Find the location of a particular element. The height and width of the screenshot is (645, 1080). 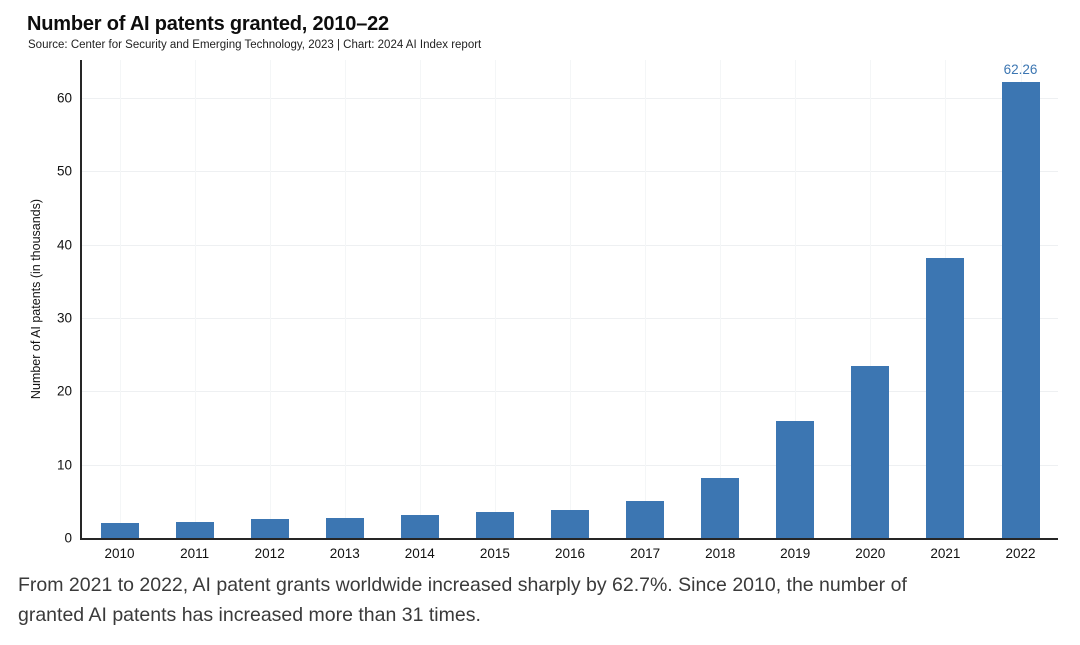

bar-2017 is located at coordinates (645, 519).